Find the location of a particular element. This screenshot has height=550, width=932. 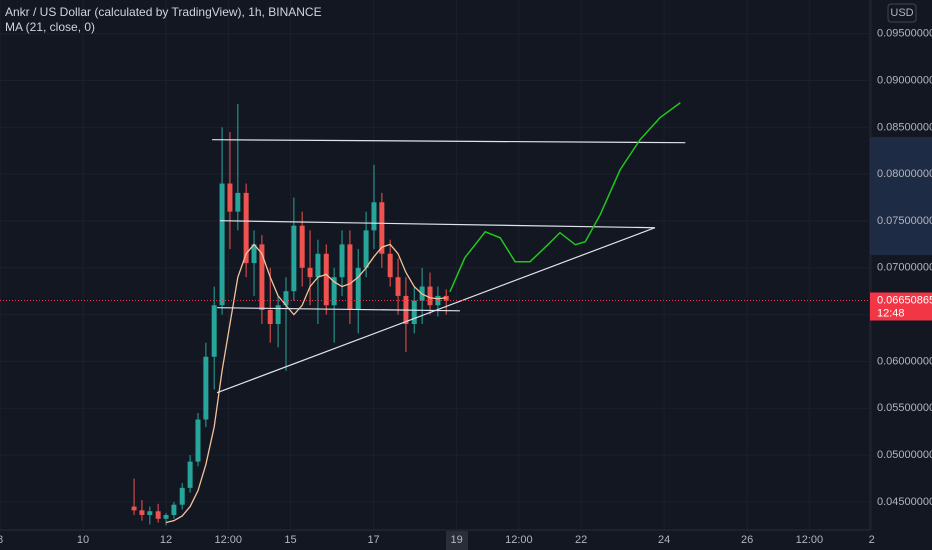

y-tick-label: 0.07000000 is located at coordinates (904, 268).